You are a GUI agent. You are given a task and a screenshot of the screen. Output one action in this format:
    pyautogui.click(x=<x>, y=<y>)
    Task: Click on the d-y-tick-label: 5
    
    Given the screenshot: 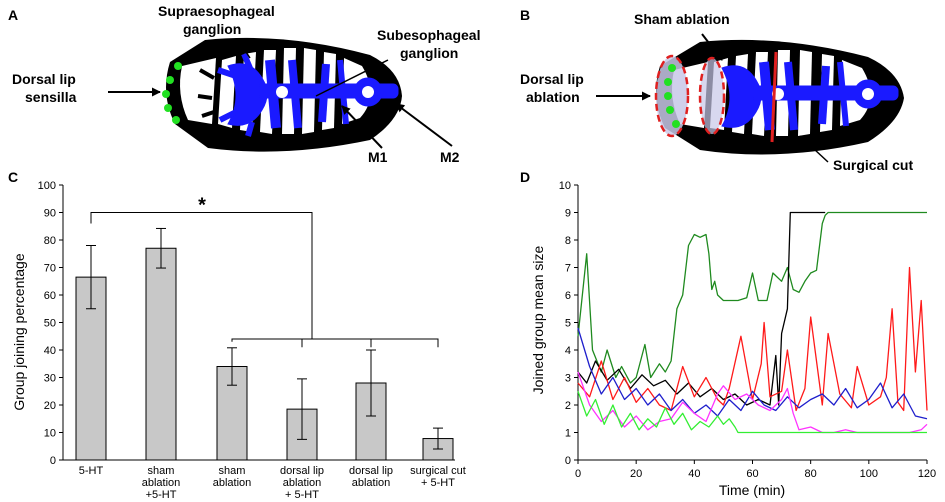 What is the action you would take?
    pyautogui.click(x=568, y=324)
    